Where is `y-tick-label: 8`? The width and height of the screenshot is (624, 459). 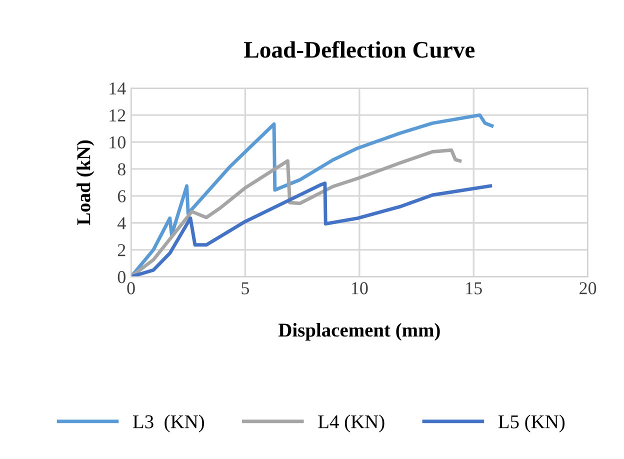 y-tick-label: 8 is located at coordinates (122, 169).